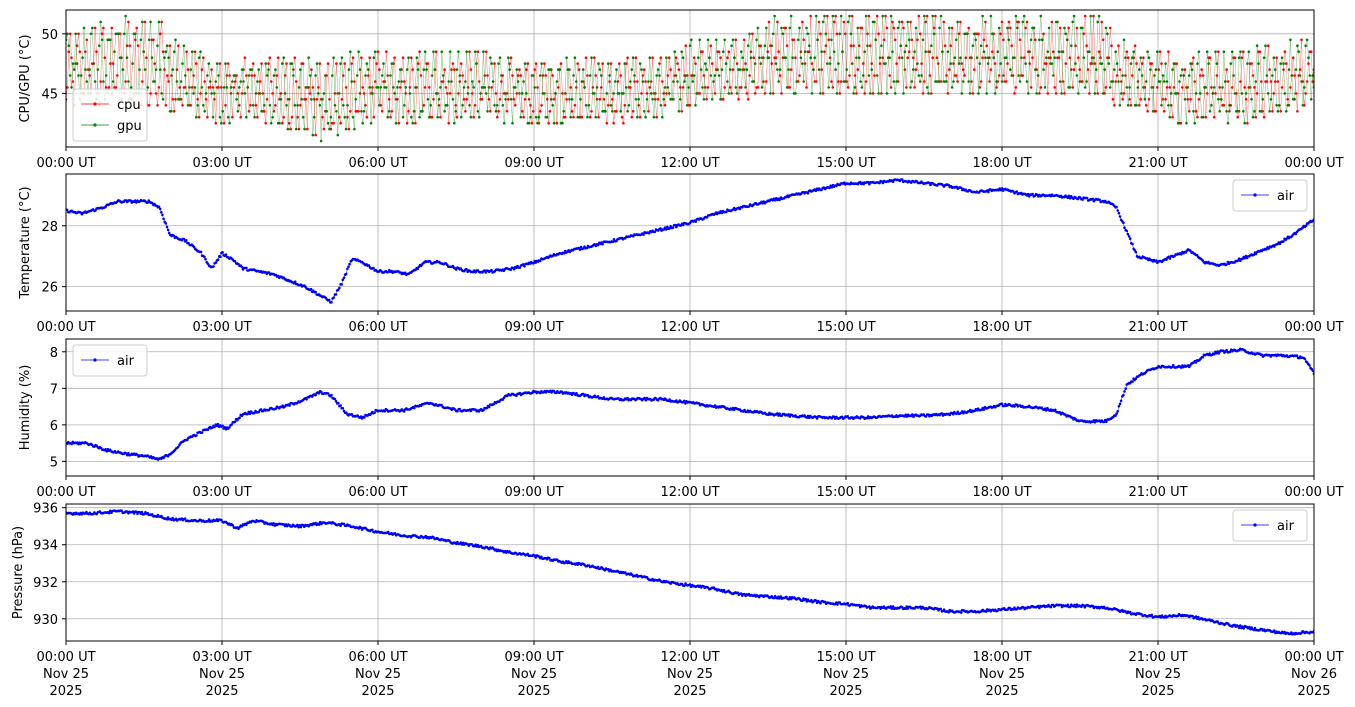  Describe the element at coordinates (377, 163) in the screenshot. I see `x-tick-label-line: 06:00 UT` at that location.